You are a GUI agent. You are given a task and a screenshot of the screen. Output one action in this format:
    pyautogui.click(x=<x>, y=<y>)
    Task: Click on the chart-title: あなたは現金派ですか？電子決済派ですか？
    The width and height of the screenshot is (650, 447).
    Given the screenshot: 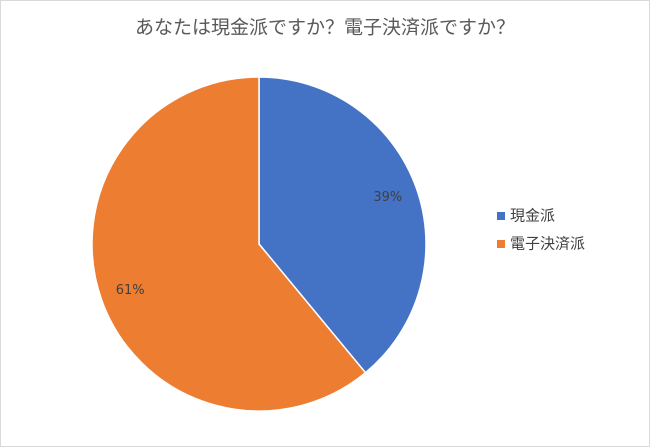 What is the action you would take?
    pyautogui.click(x=325, y=28)
    